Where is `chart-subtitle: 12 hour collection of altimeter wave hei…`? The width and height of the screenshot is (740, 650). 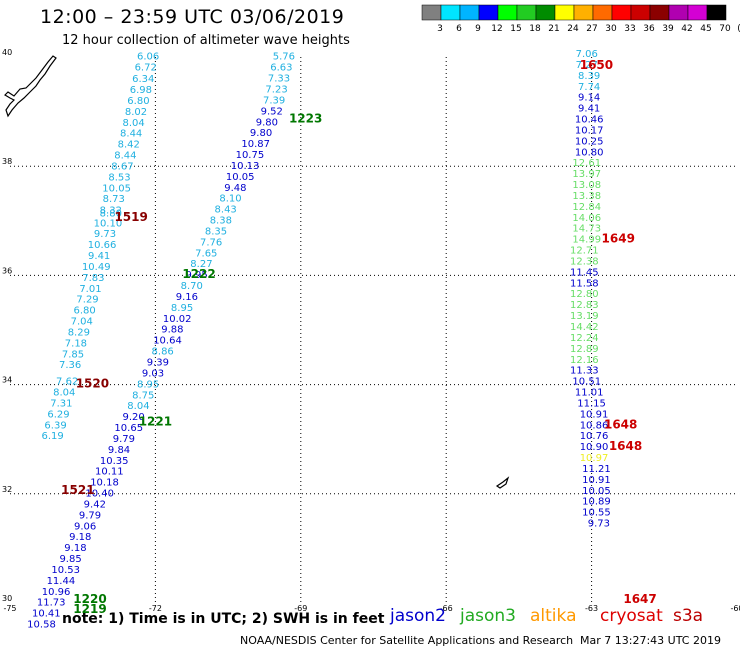 chart-subtitle: 12 hour collection of altimeter wave hei… is located at coordinates (206, 40).